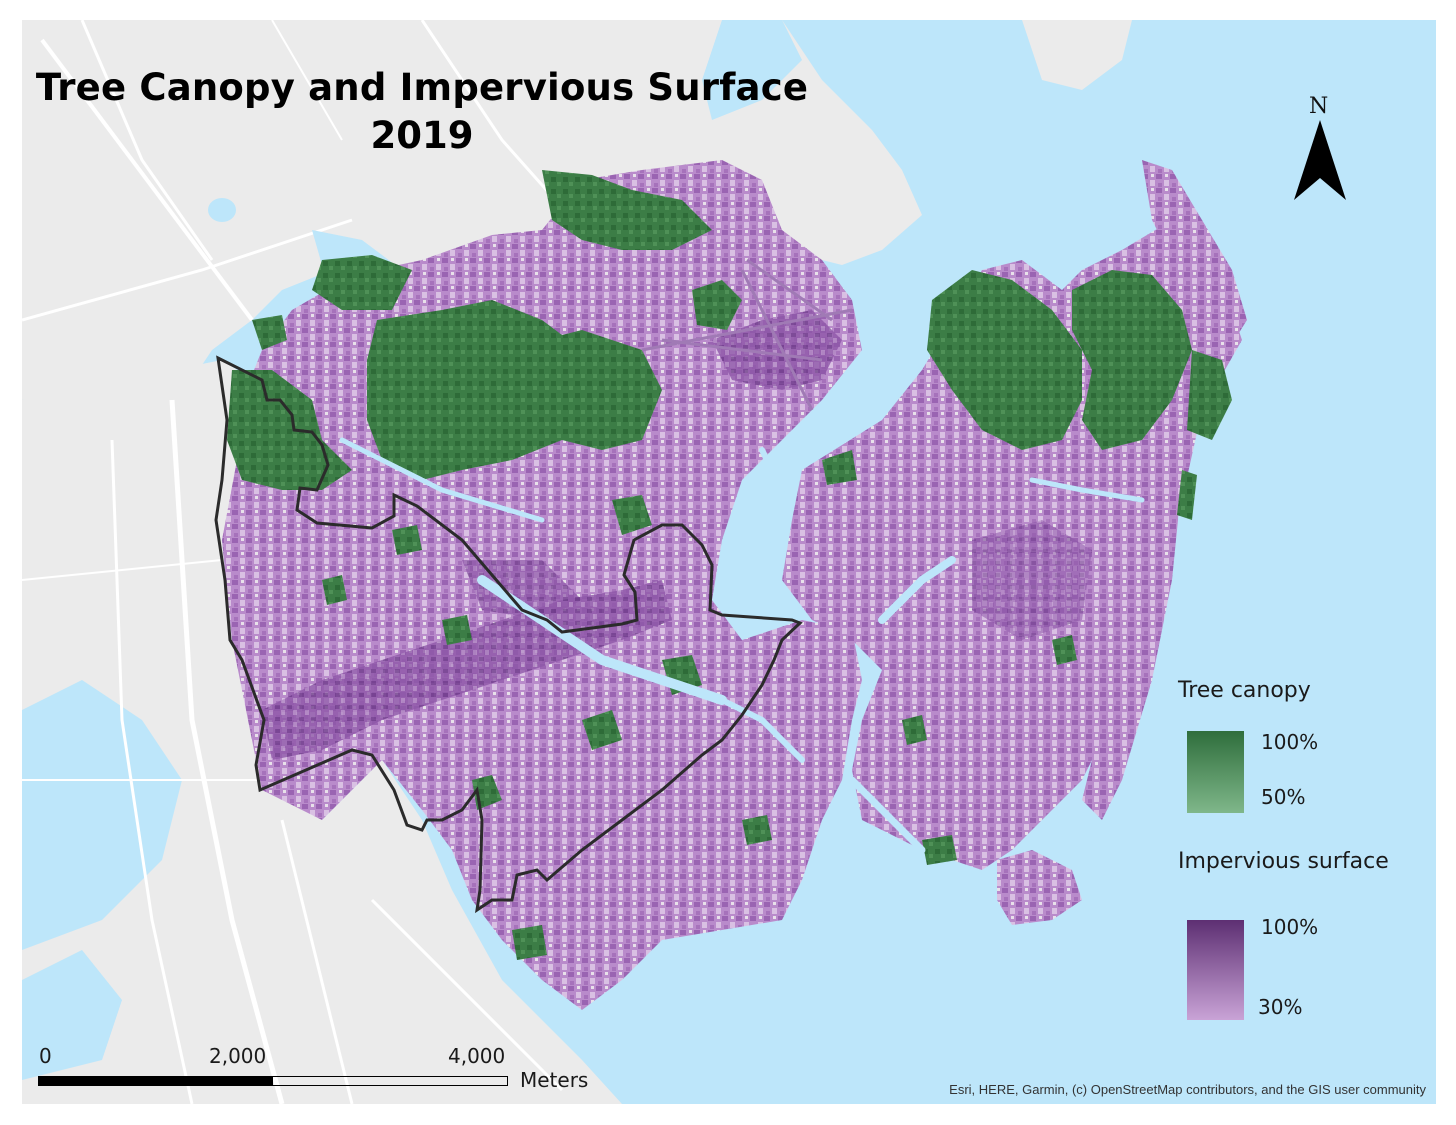 This screenshot has height=1125, width=1456. What do you see at coordinates (1290, 927) in the screenshot?
I see `legend-impervious-max: 100%` at bounding box center [1290, 927].